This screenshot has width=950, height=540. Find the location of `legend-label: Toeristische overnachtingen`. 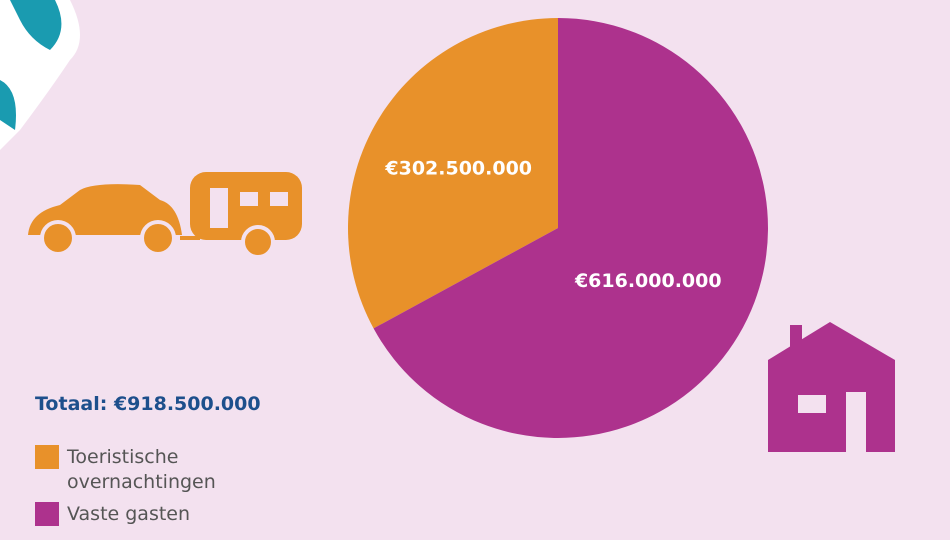

legend-label: Toeristische overnachtingen is located at coordinates (141, 469).